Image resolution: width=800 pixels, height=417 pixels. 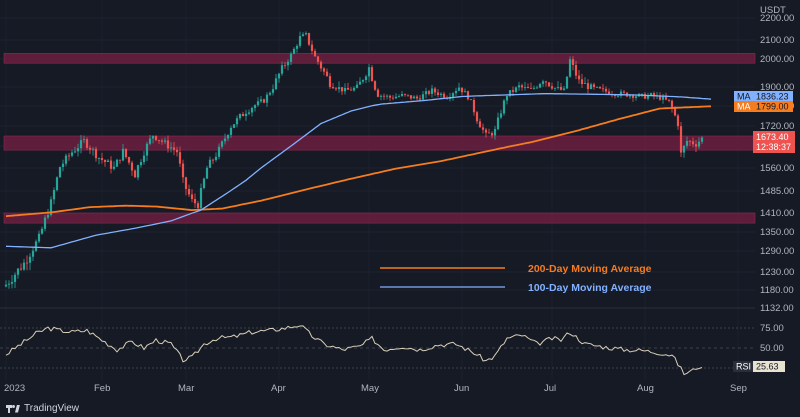 I want to click on rsi-levels, so click(x=377, y=348).